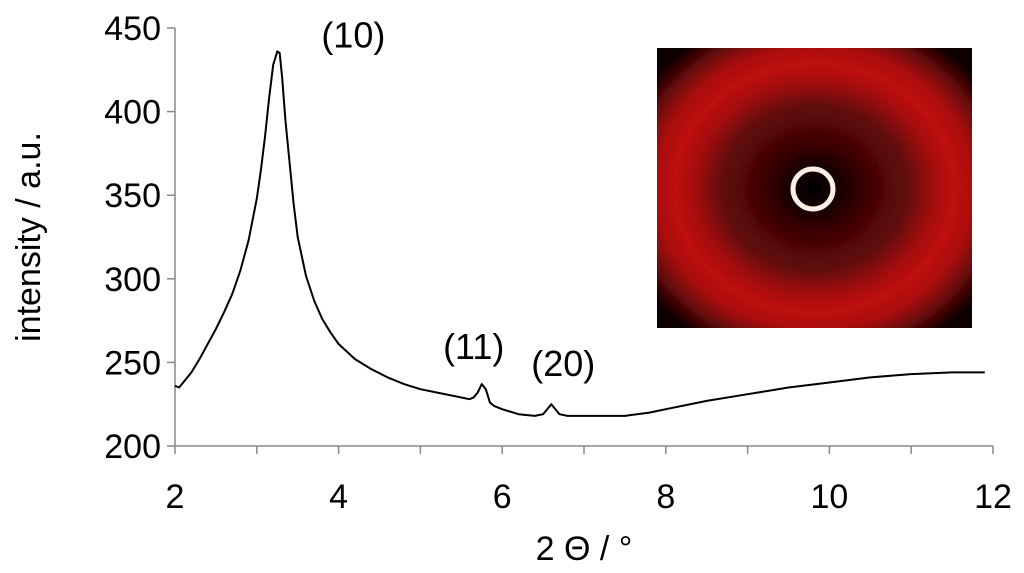 The image size is (1024, 573). What do you see at coordinates (993, 497) in the screenshot?
I see `x-tick-label: 12` at bounding box center [993, 497].